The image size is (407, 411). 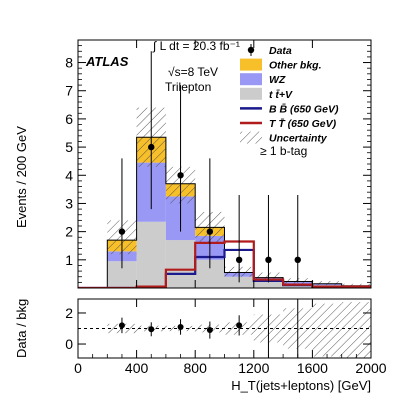 I want to click on x-tick-label: 800, so click(x=196, y=368).